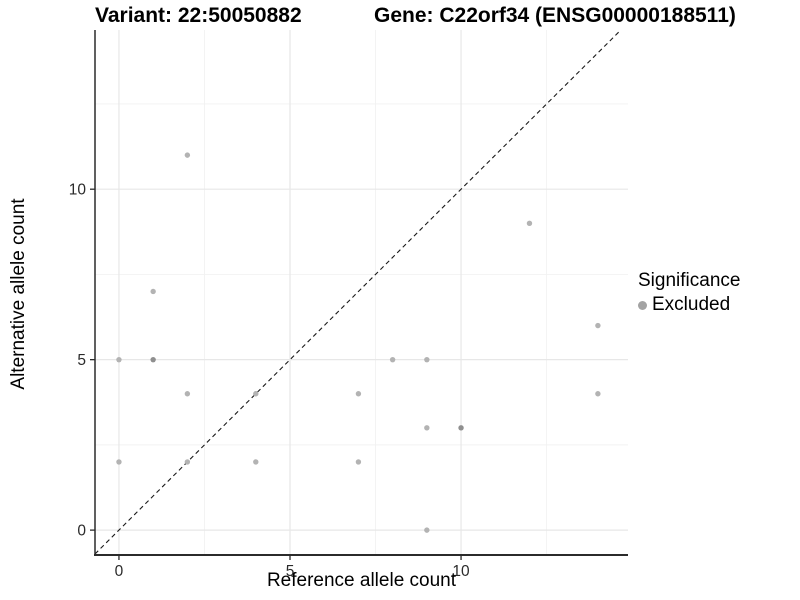 The image size is (800, 600). What do you see at coordinates (78, 190) in the screenshot?
I see `y-tick-label: 10` at bounding box center [78, 190].